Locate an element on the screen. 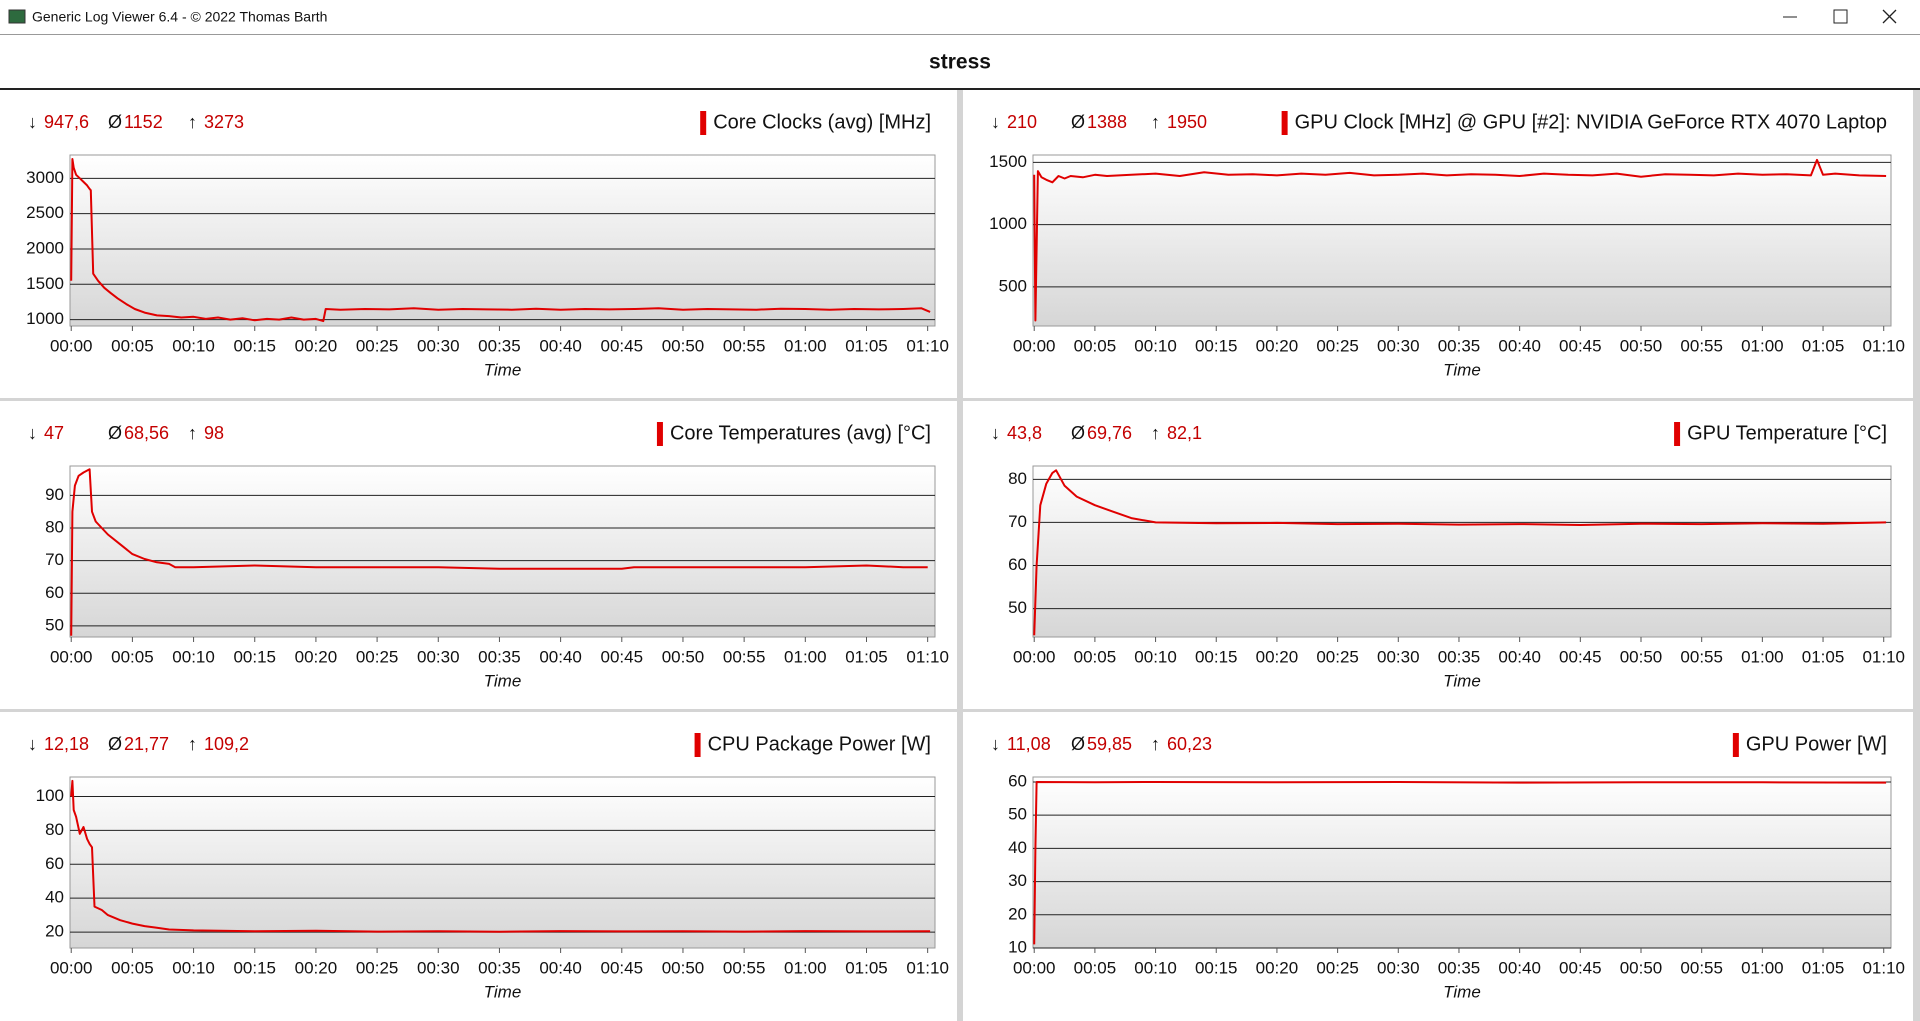 The width and height of the screenshot is (1920, 1021). stat-value: 60,23 is located at coordinates (1189, 744).